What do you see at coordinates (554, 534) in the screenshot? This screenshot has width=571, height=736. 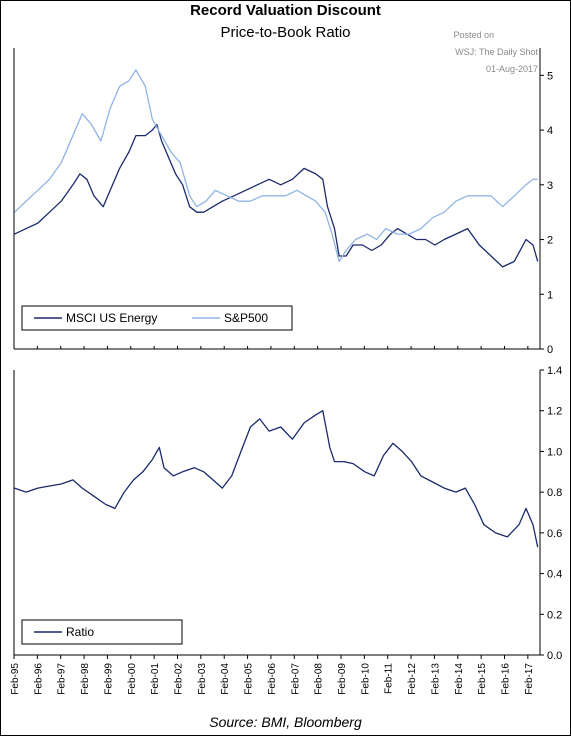 I see `y-tick-label: 0.6` at bounding box center [554, 534].